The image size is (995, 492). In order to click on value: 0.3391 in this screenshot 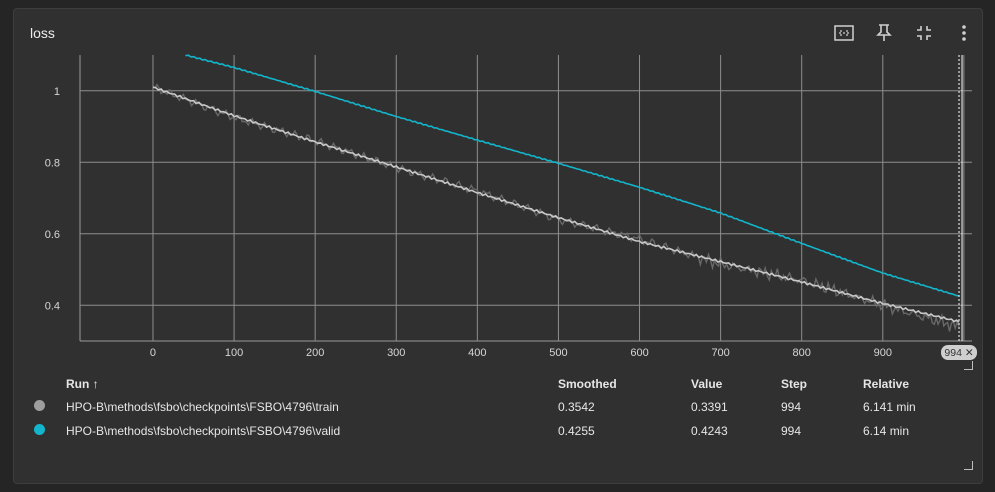, I will do `click(709, 407)`.